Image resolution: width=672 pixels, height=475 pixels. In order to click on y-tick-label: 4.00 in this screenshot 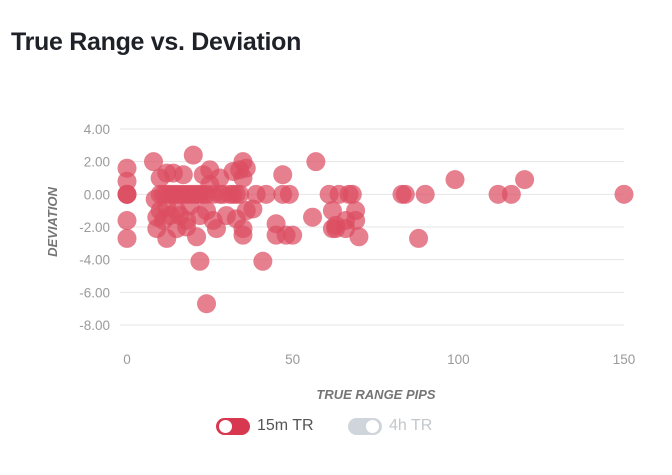, I will do `click(97, 129)`.